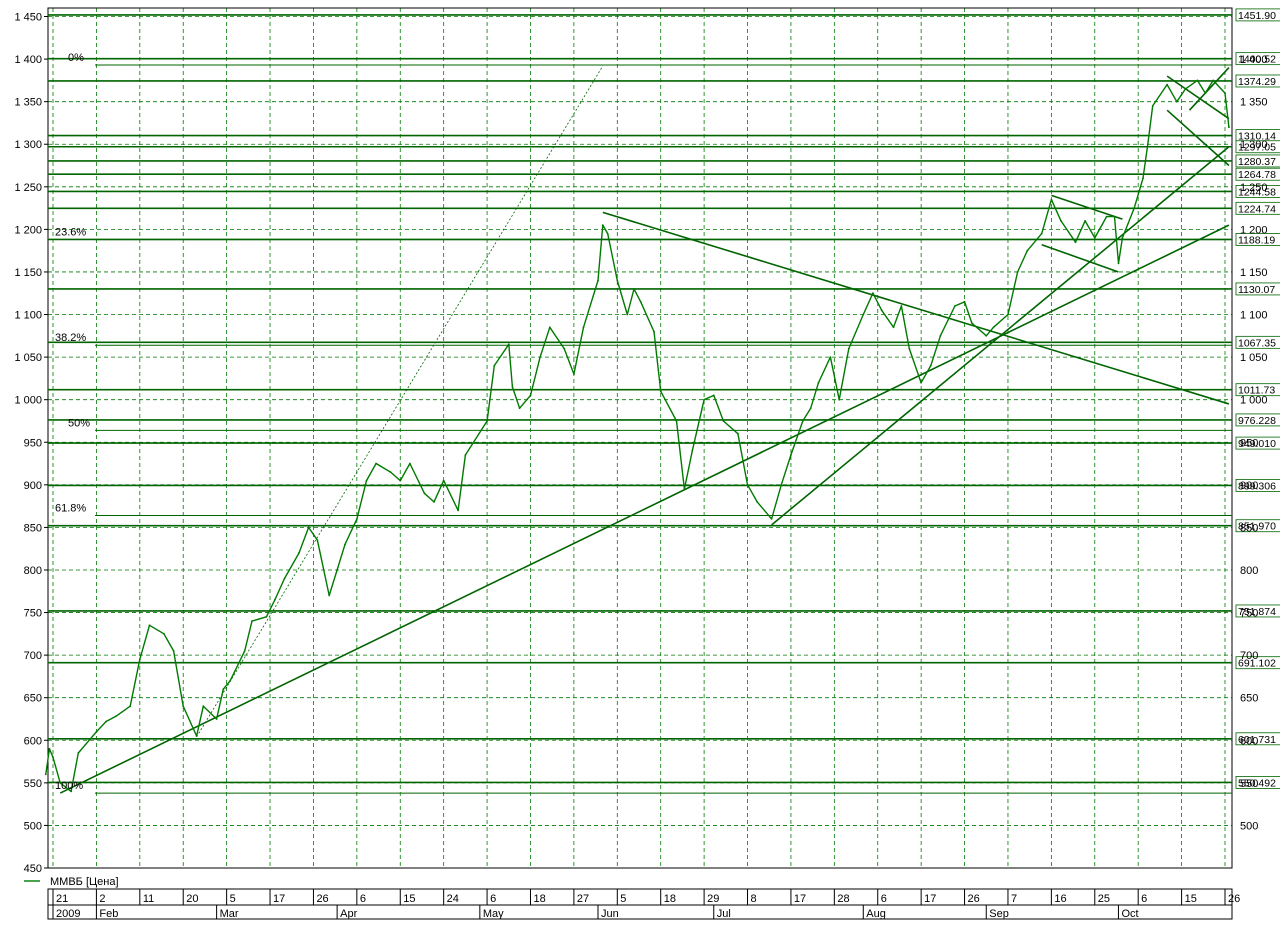 This screenshot has height=927, width=1280. What do you see at coordinates (1249, 528) in the screenshot?
I see `y-tick-label-right: 850` at bounding box center [1249, 528].